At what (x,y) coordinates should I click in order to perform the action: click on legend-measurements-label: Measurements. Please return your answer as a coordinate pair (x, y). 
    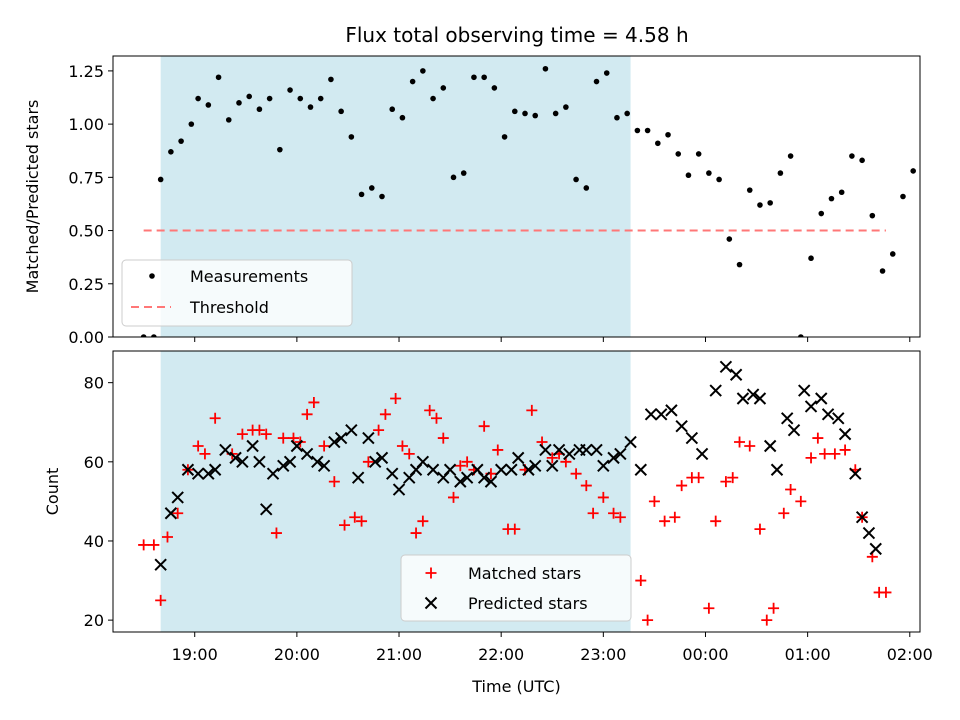
    Looking at the image, I should click on (249, 276).